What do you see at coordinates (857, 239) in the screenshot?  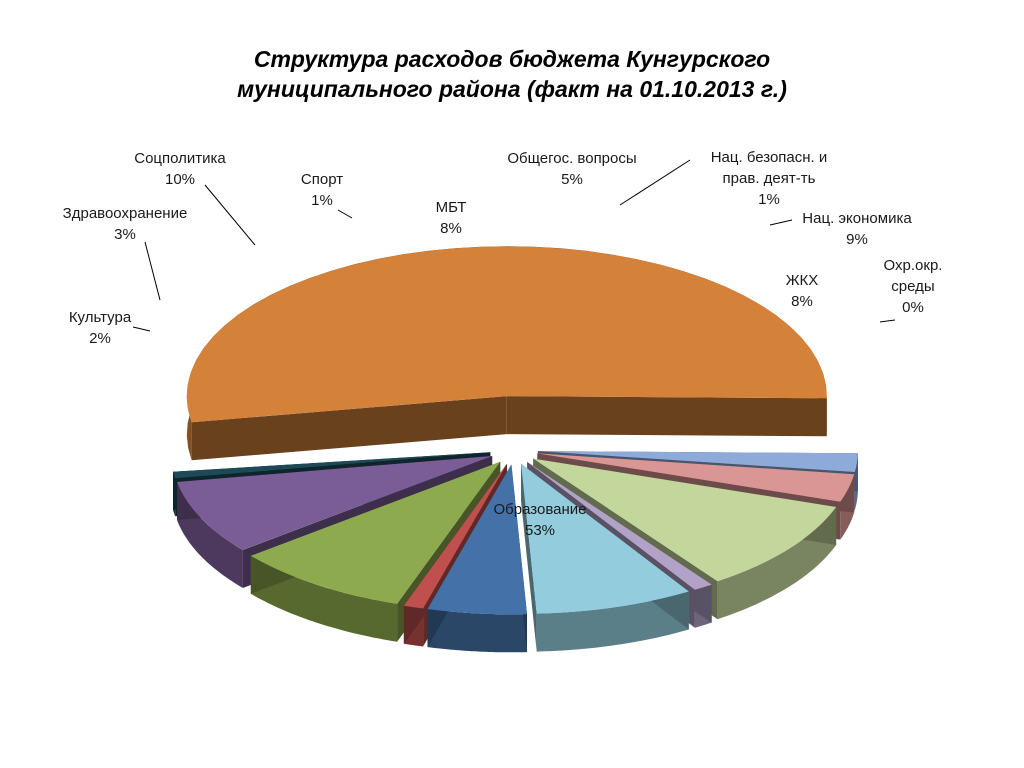 I see `slice-value-label: 9%` at bounding box center [857, 239].